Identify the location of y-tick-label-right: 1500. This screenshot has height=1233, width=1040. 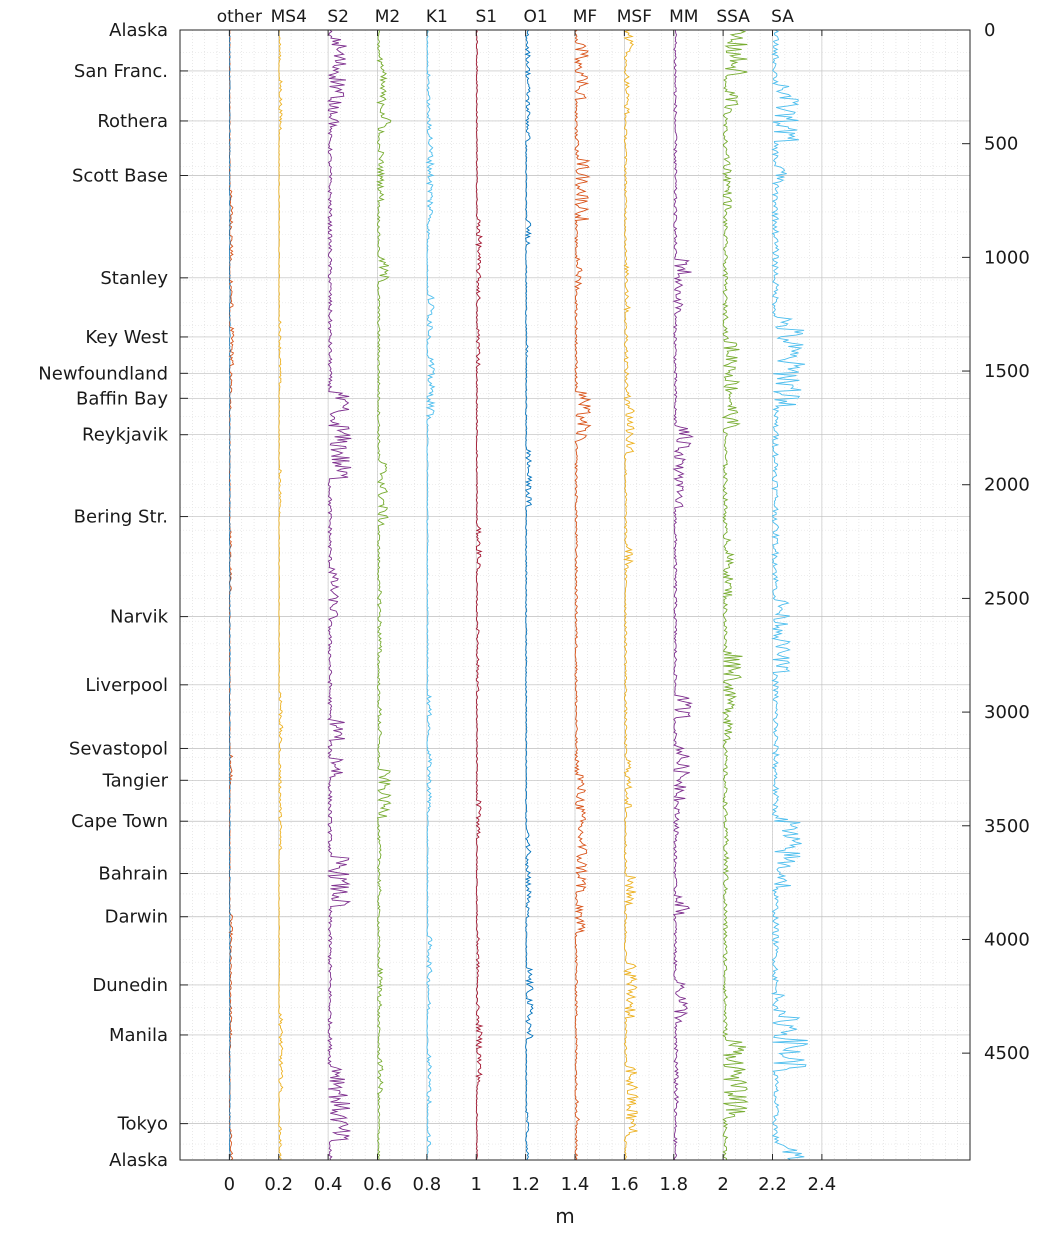
(1007, 371).